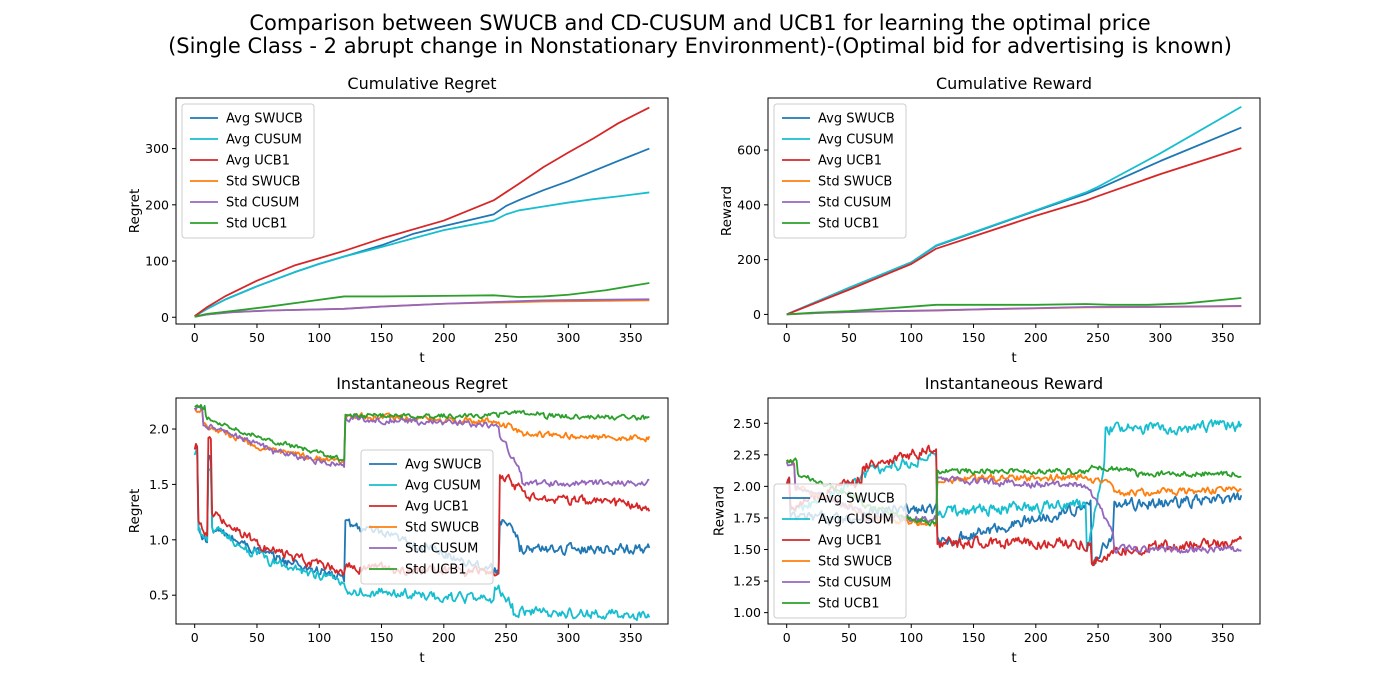 This screenshot has width=1400, height=700. I want to click on y-tick-label: 2.00, so click(747, 486).